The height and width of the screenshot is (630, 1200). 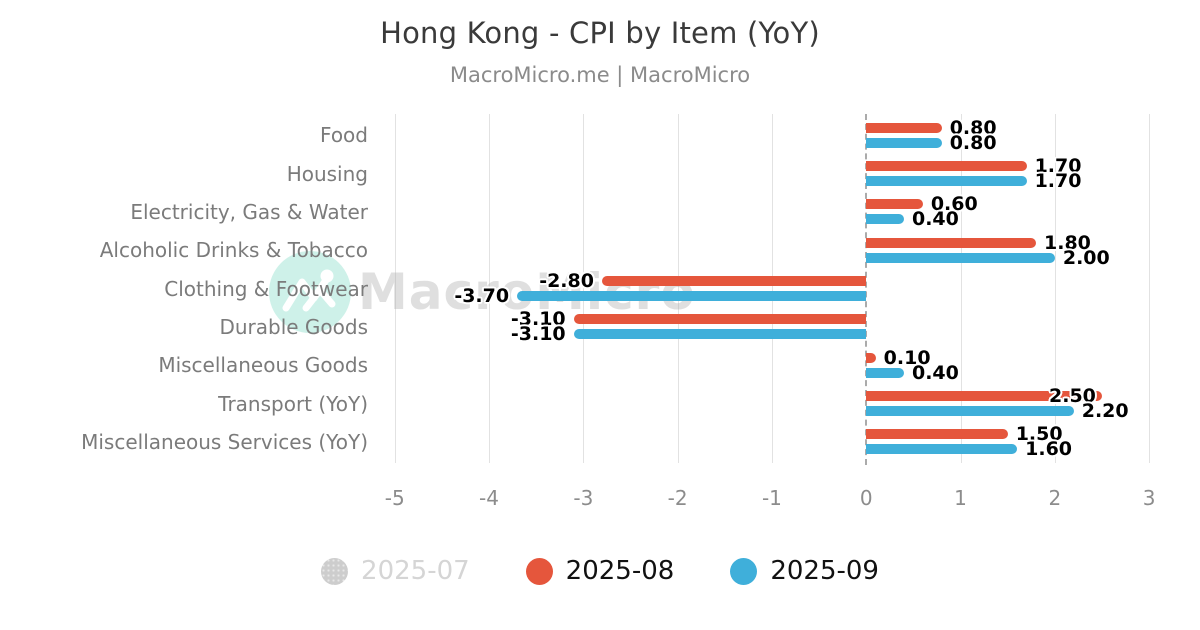 What do you see at coordinates (954, 204) in the screenshot?
I see `value-label: 0.60` at bounding box center [954, 204].